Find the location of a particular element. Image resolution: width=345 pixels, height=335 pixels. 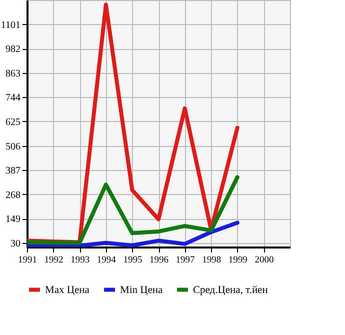

x-tick-label: 1995 is located at coordinates (132, 261).